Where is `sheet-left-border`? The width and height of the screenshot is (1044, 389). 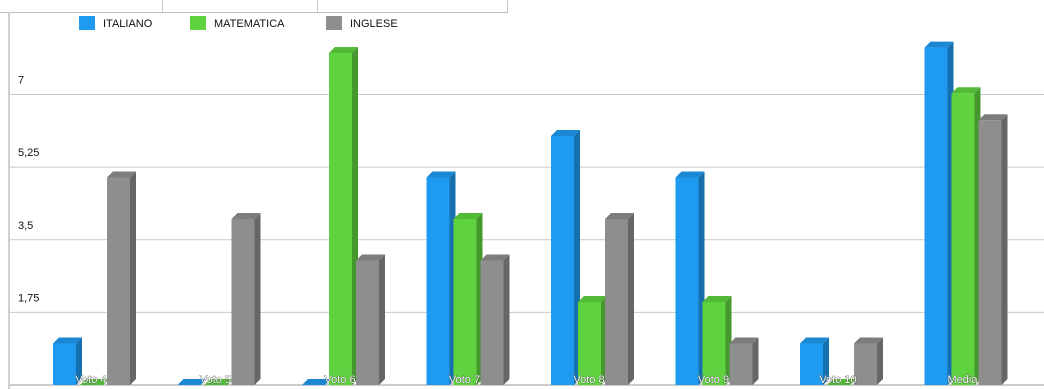
sheet-left-border is located at coordinates (9, 200).